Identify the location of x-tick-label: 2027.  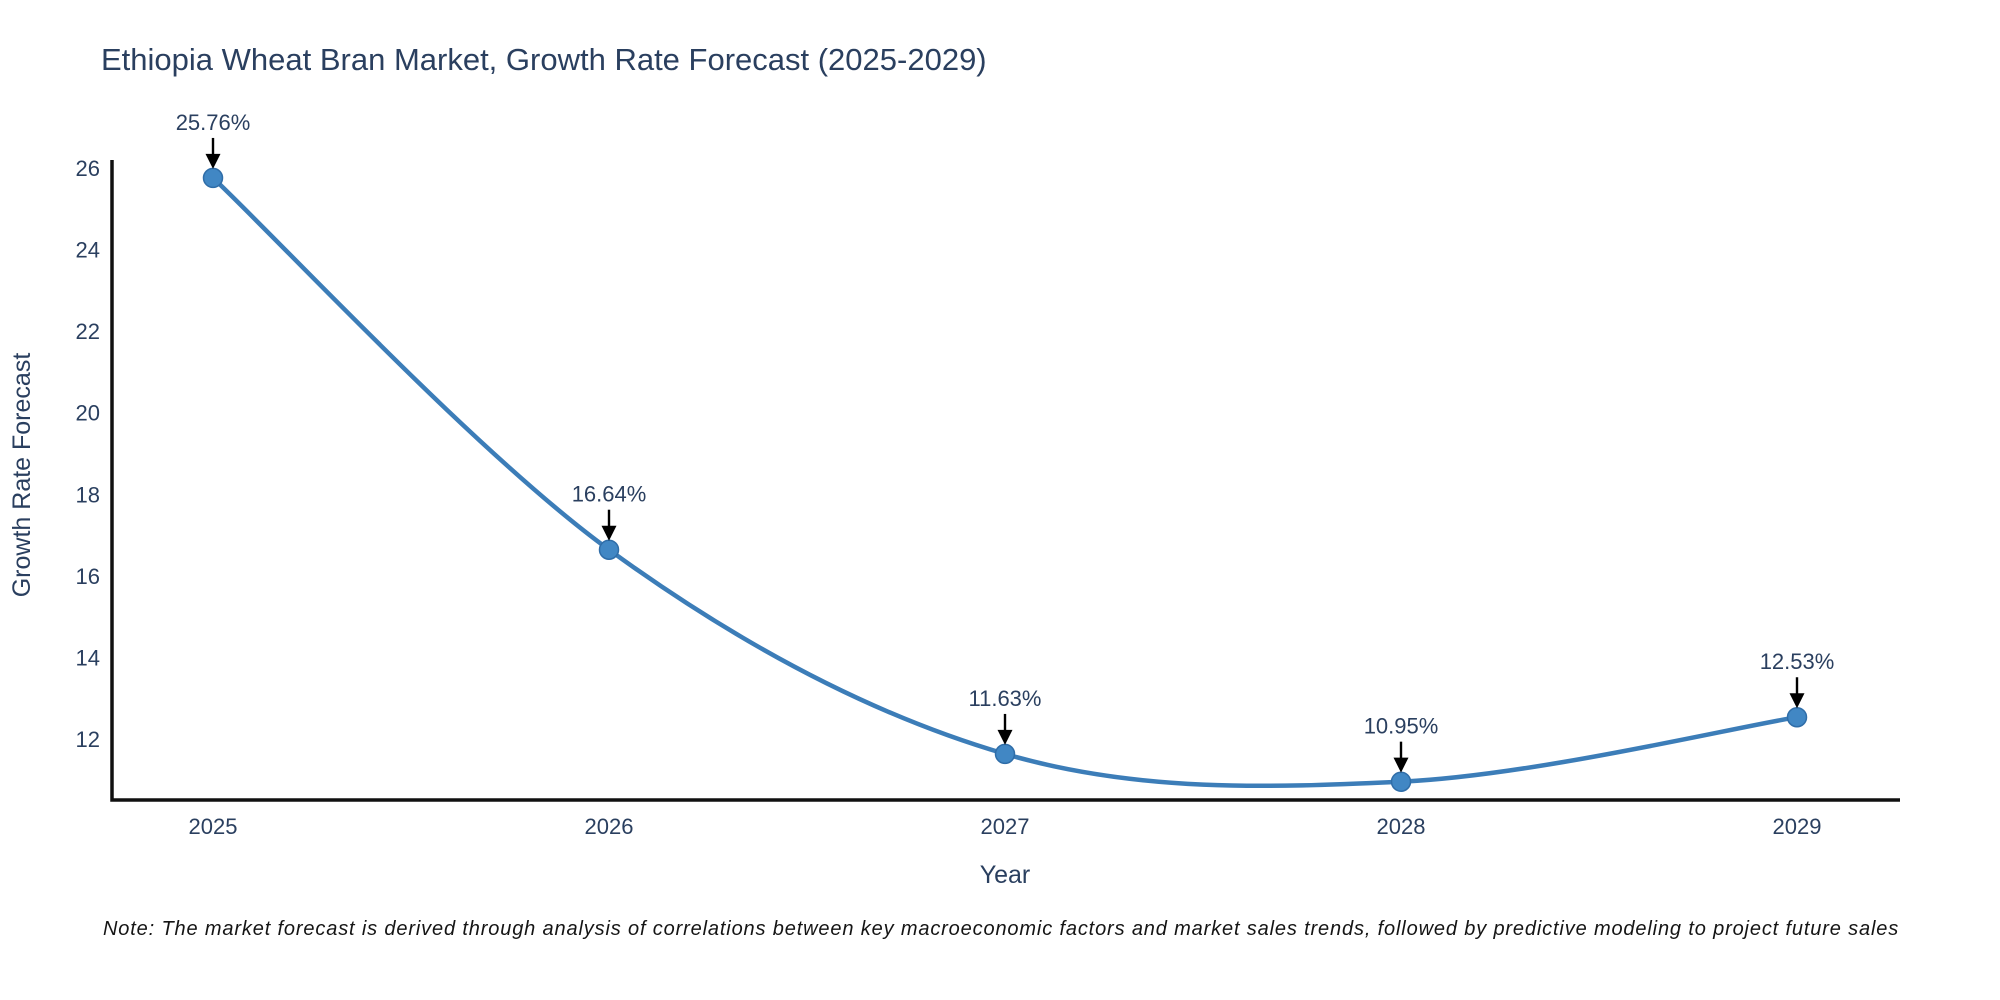
(1005, 826).